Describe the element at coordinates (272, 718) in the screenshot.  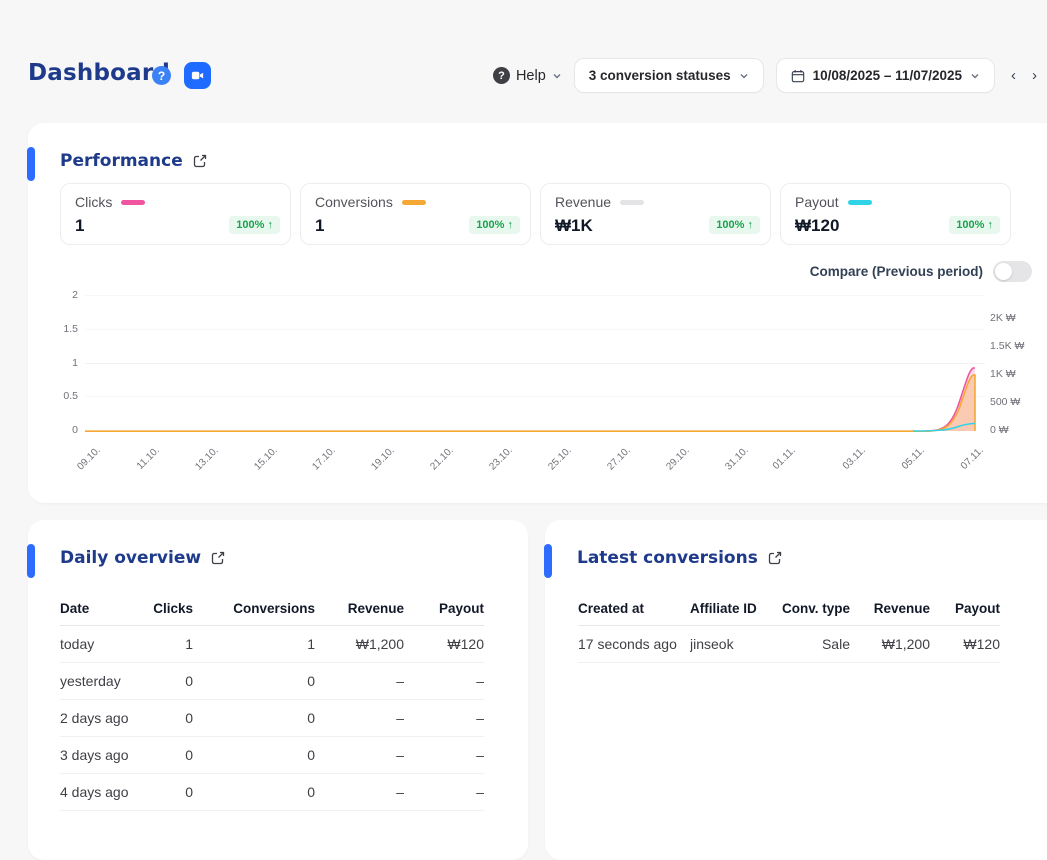
I see `table-row: 2 days ago 0 0 – –` at that location.